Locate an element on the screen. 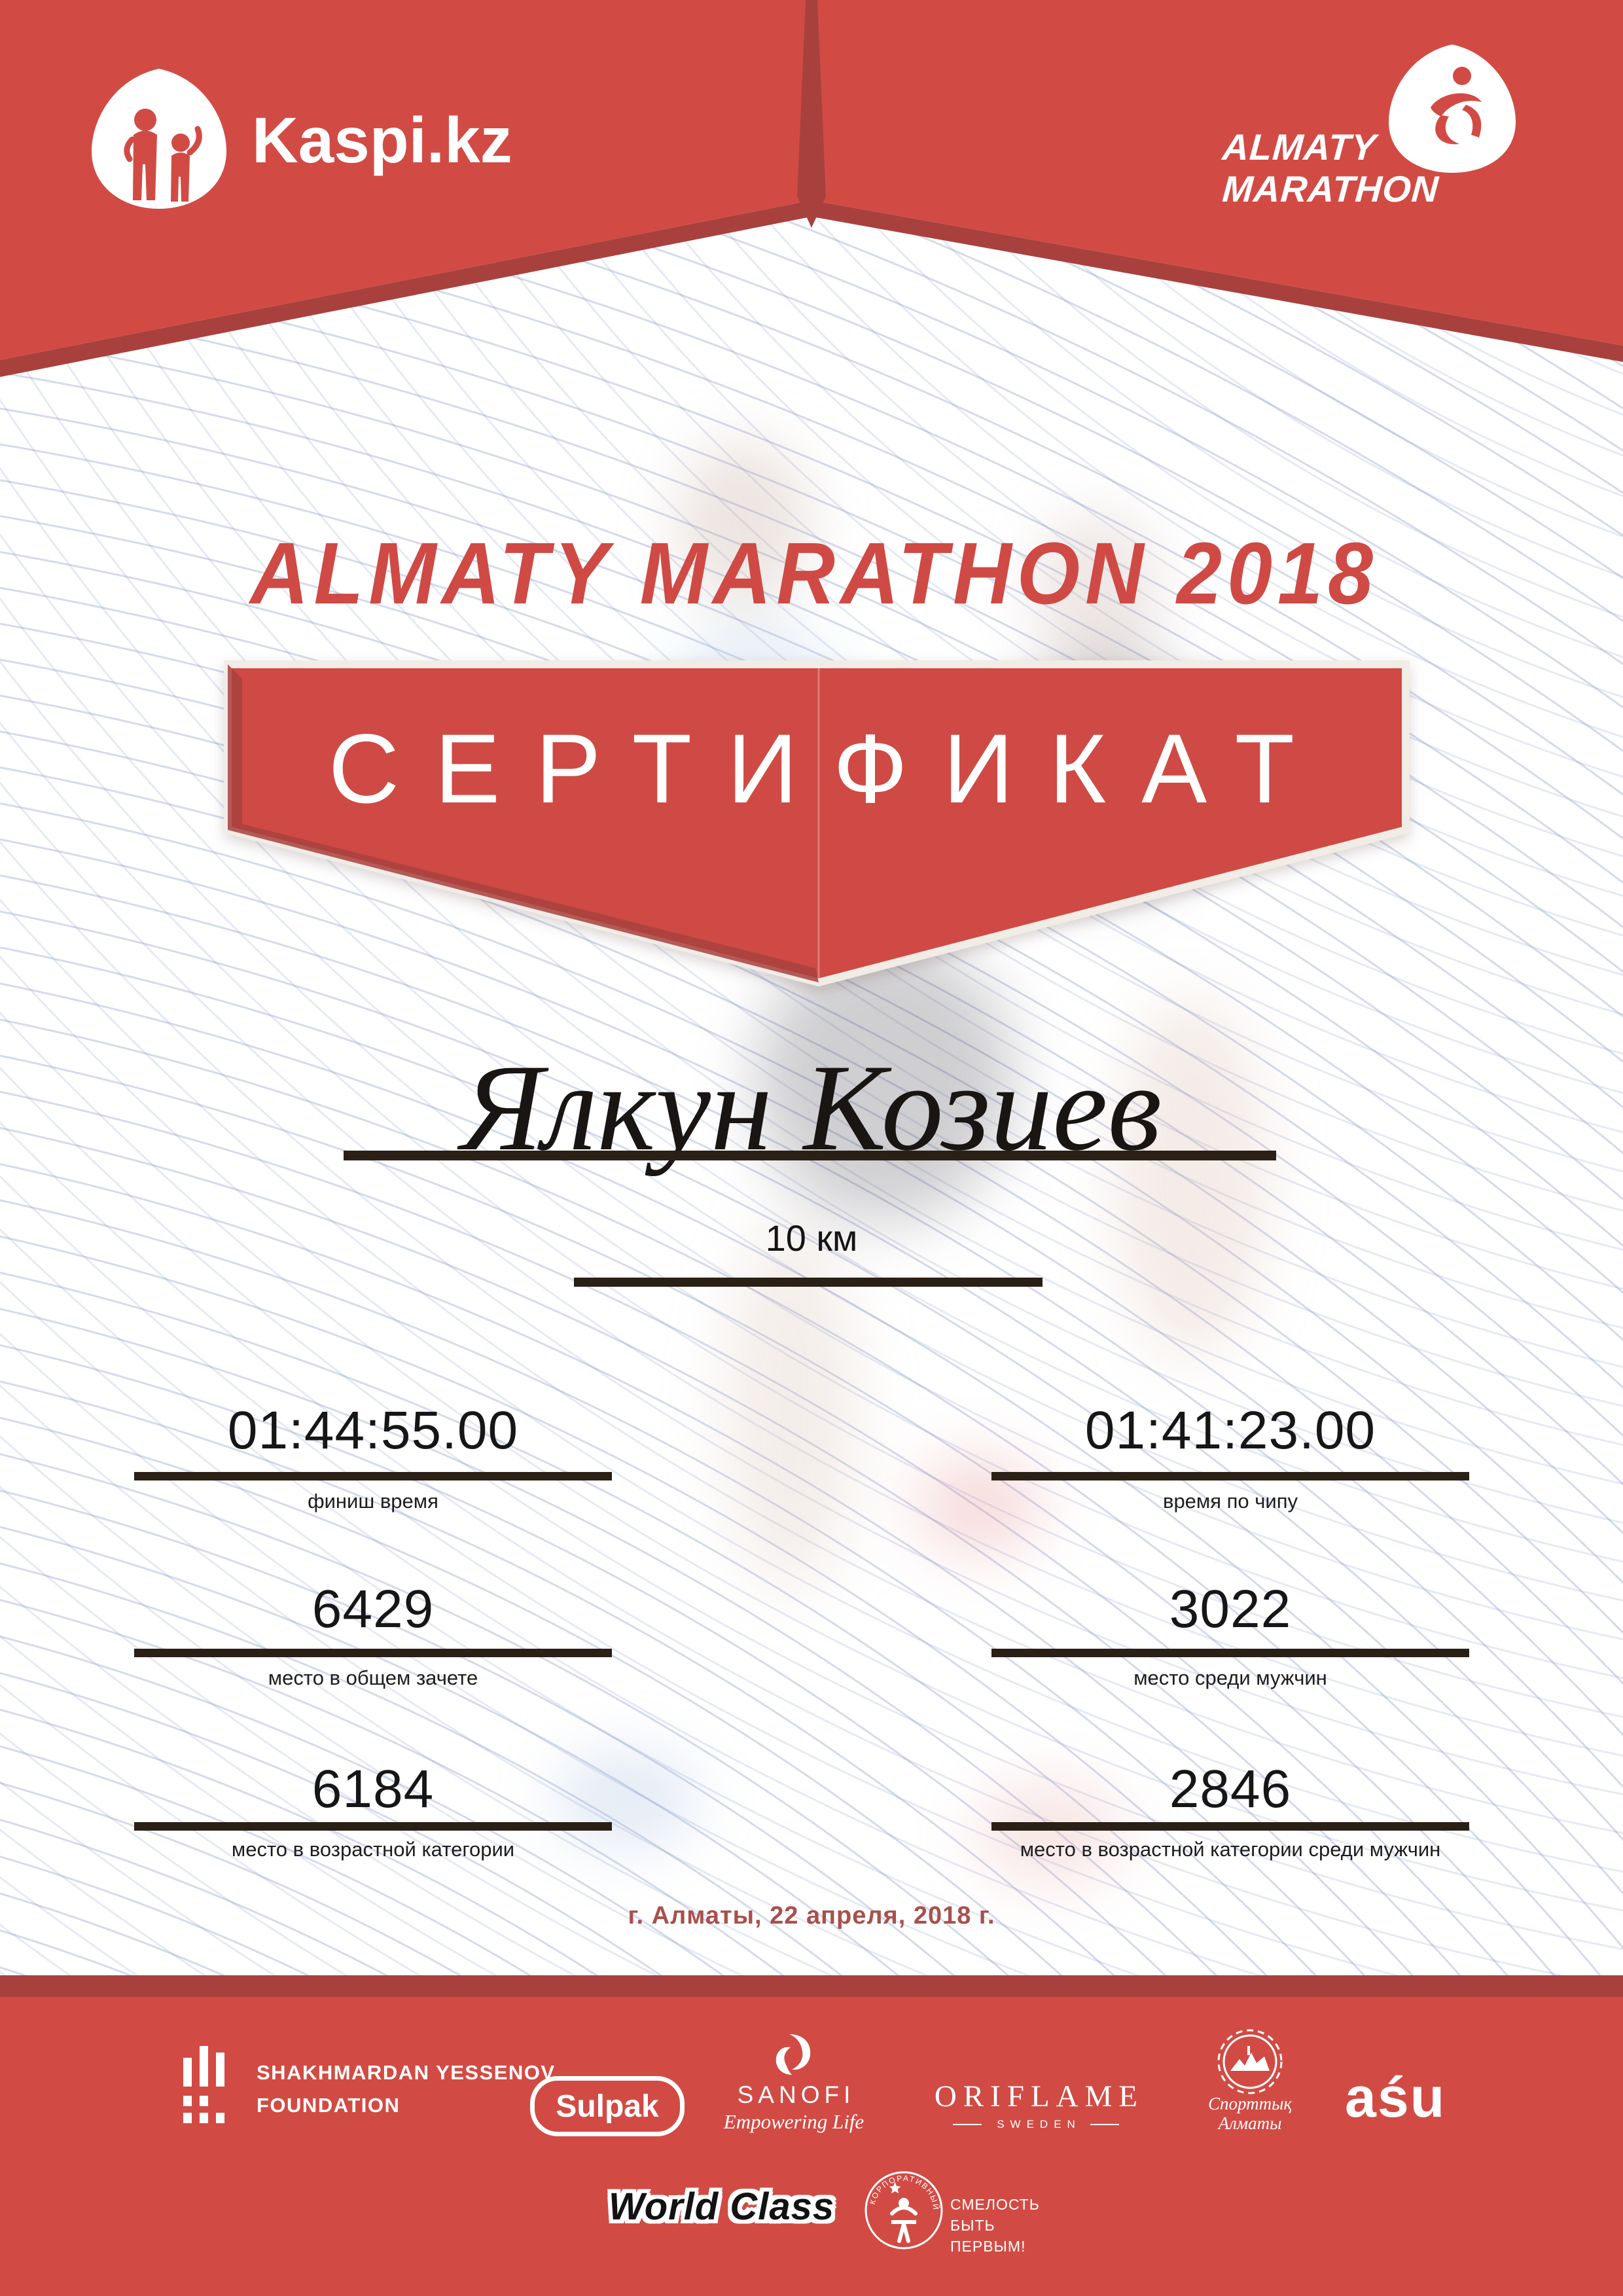  ribbon-fold-bottom is located at coordinates (523, 903).